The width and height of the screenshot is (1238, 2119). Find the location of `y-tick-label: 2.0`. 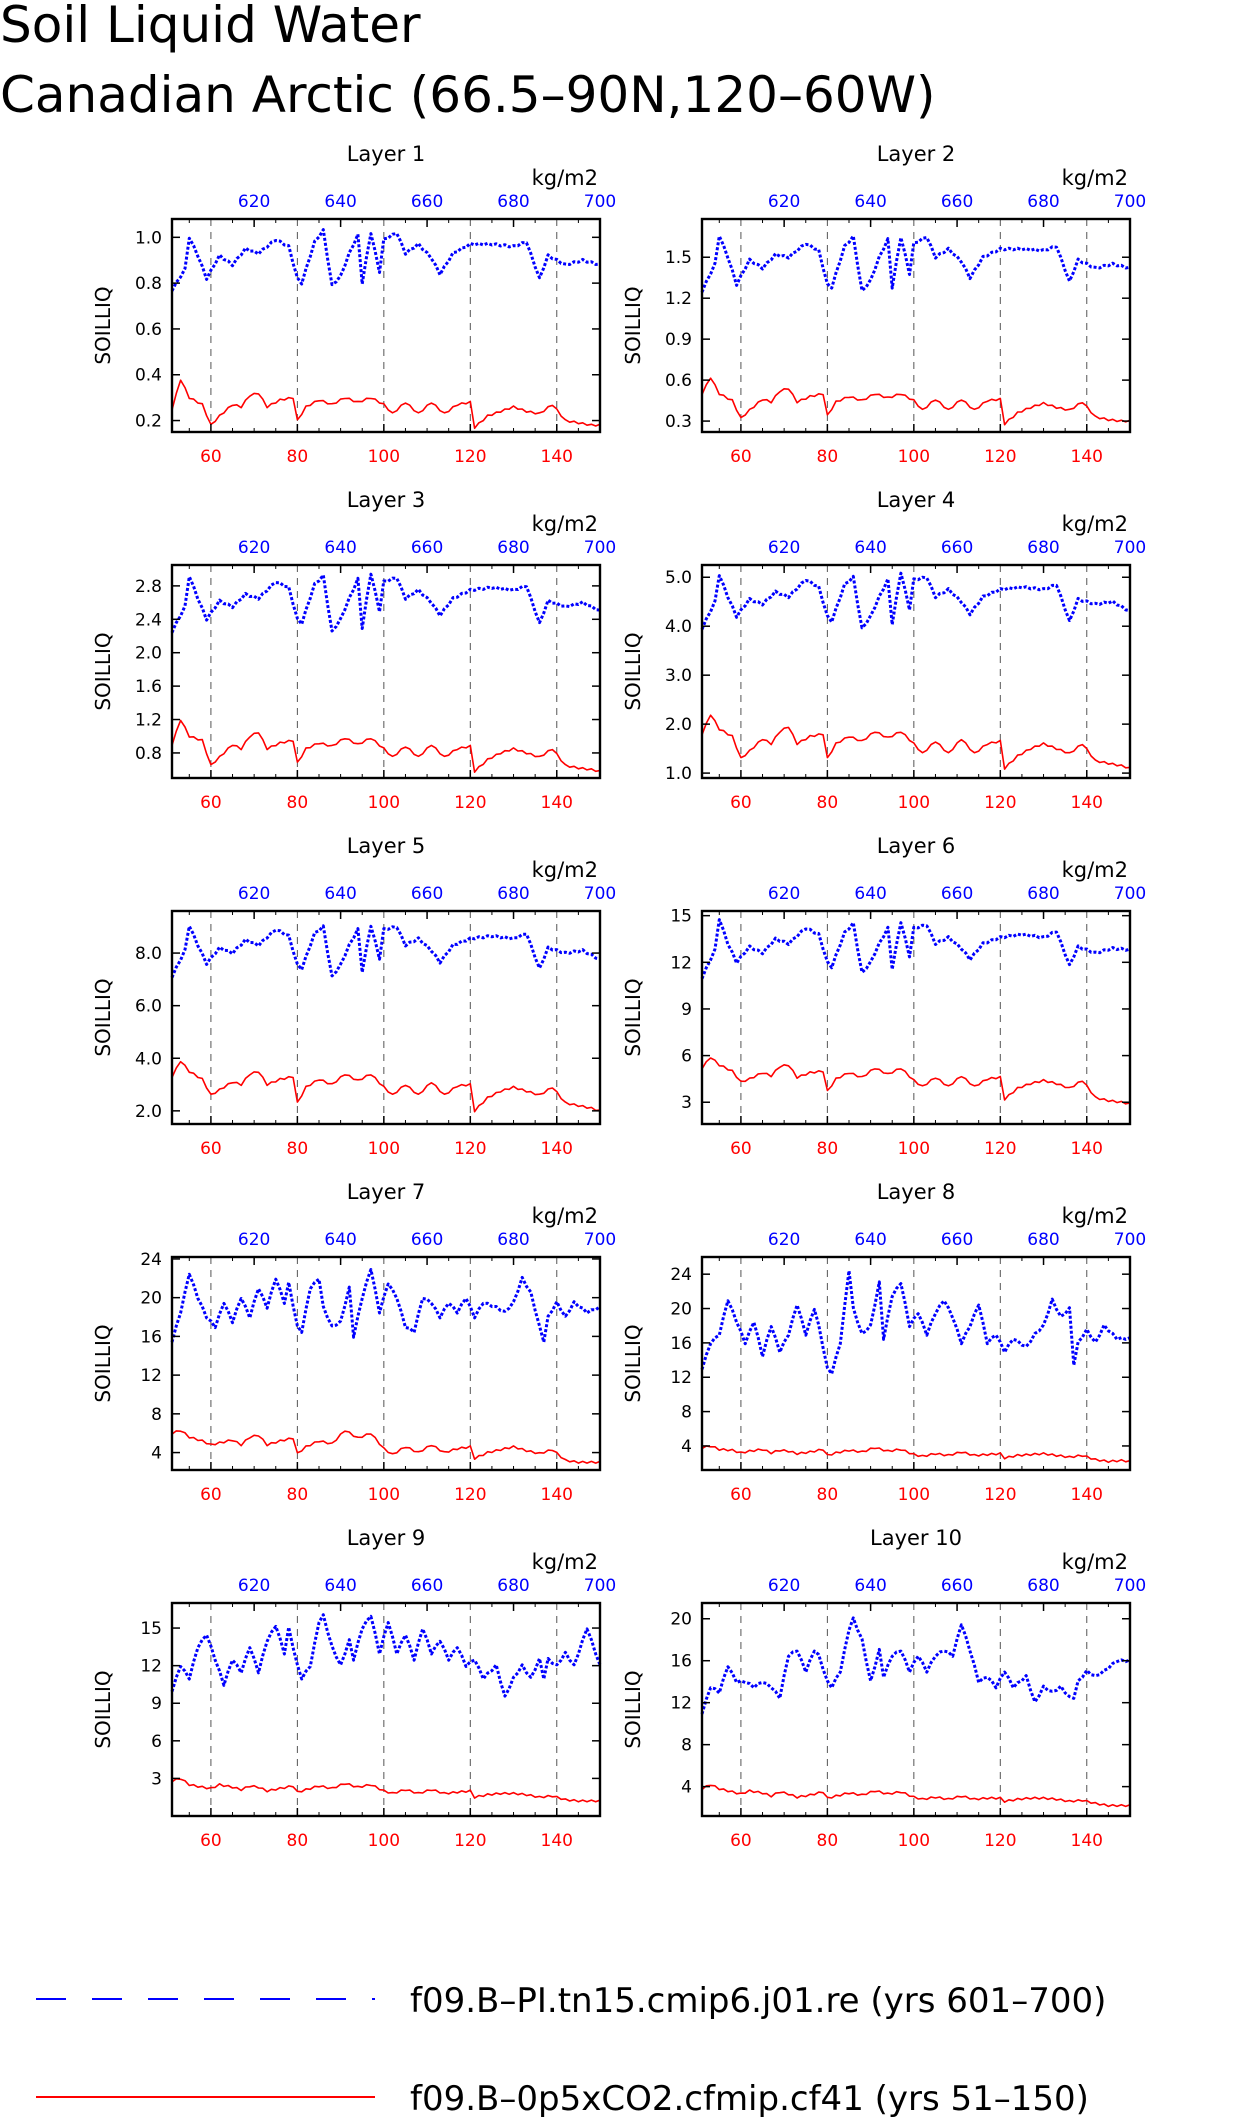

y-tick-label: 2.0 is located at coordinates (148, 654).